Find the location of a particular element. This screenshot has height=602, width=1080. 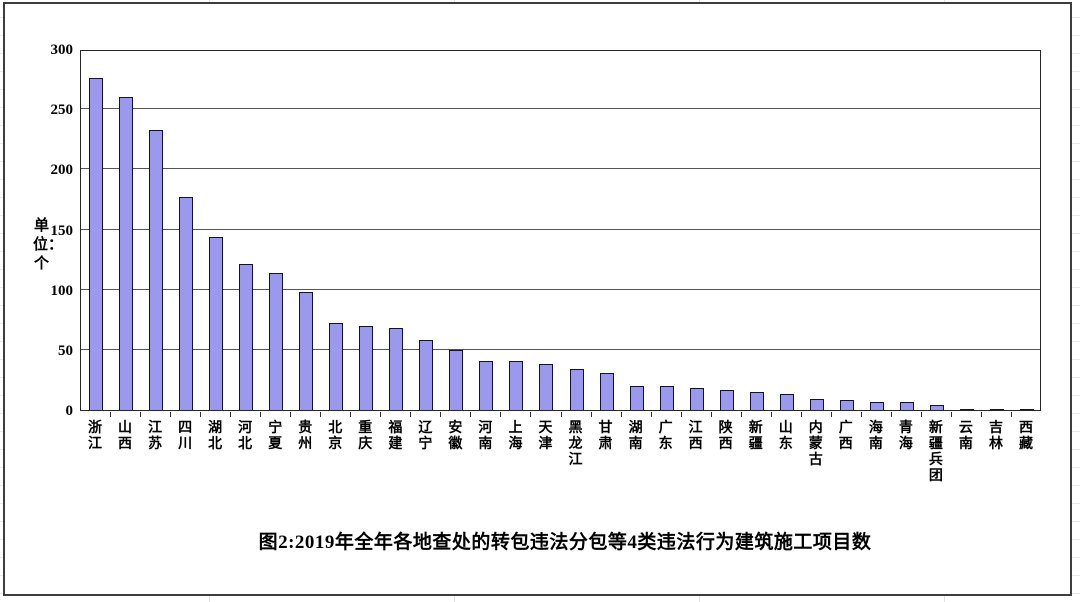

bar-河南 is located at coordinates (486, 385).